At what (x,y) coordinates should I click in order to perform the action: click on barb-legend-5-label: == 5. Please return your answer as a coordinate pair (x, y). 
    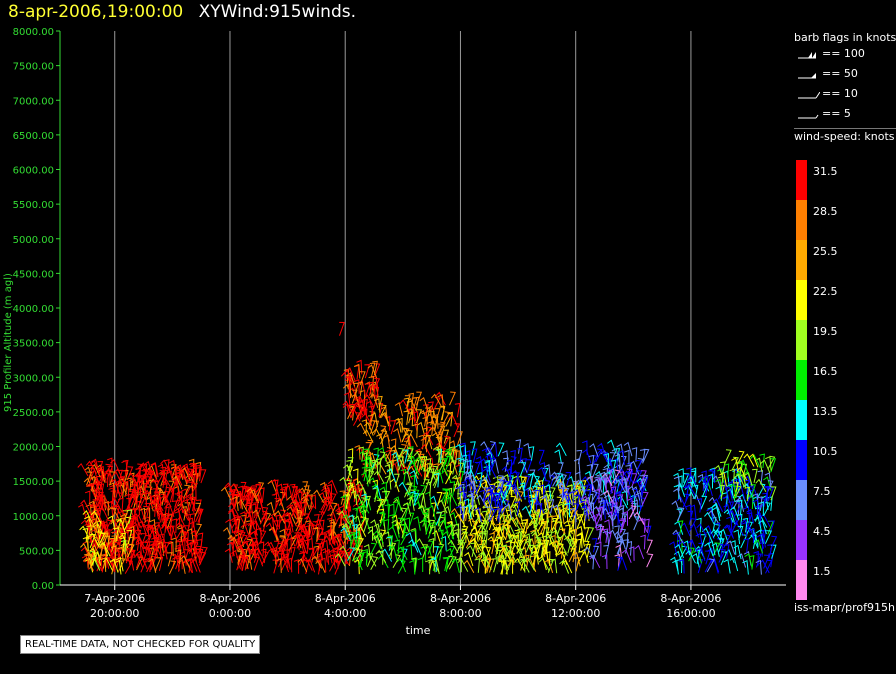
    Looking at the image, I should click on (836, 113).